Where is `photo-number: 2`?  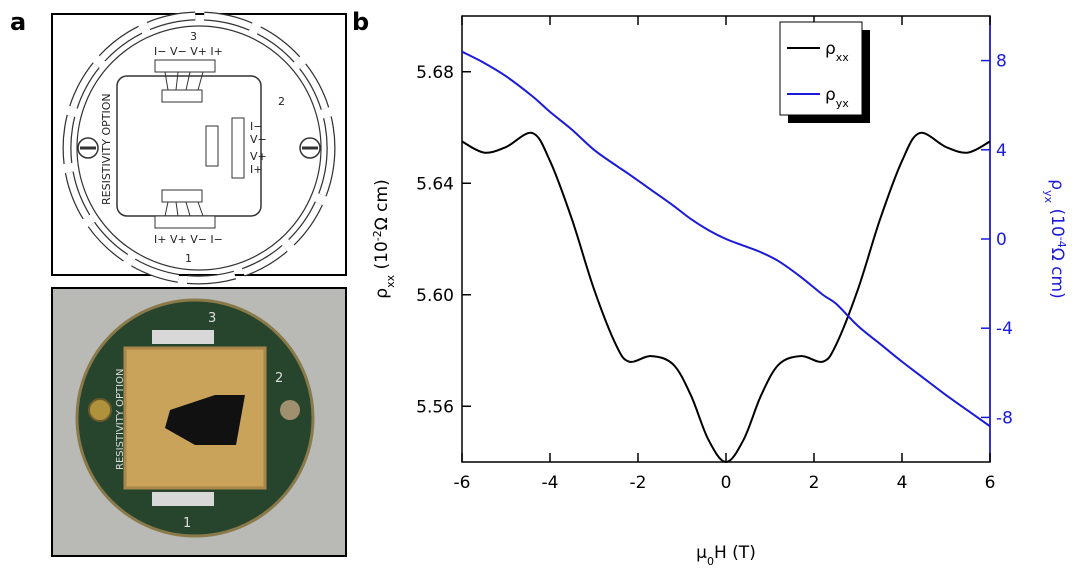
photo-number: 2 is located at coordinates (279, 378).